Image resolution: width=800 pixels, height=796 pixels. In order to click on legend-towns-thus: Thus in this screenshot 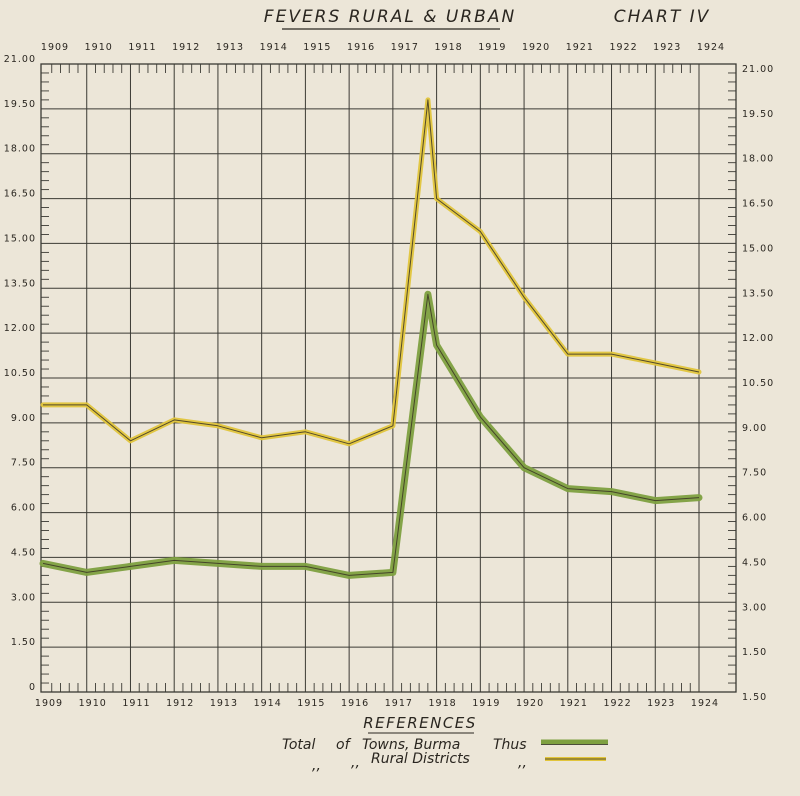, I will do `click(510, 745)`.